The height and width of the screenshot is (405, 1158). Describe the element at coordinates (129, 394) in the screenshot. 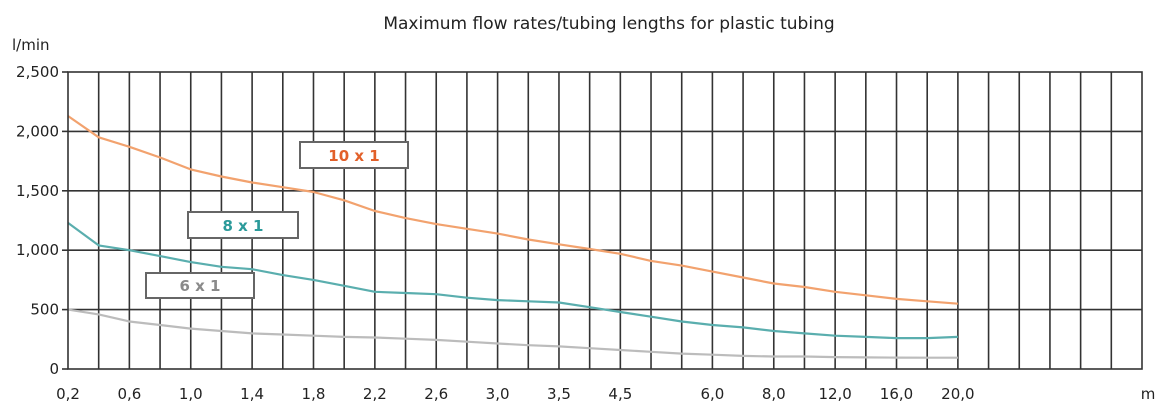

I see `x-tick-label: 0,6` at that location.